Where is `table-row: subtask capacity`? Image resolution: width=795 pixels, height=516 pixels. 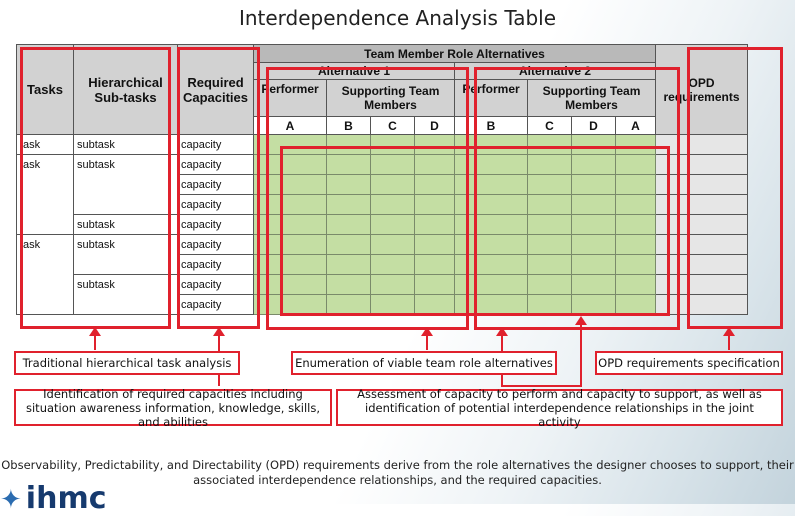 table-row: subtask capacity is located at coordinates (382, 284).